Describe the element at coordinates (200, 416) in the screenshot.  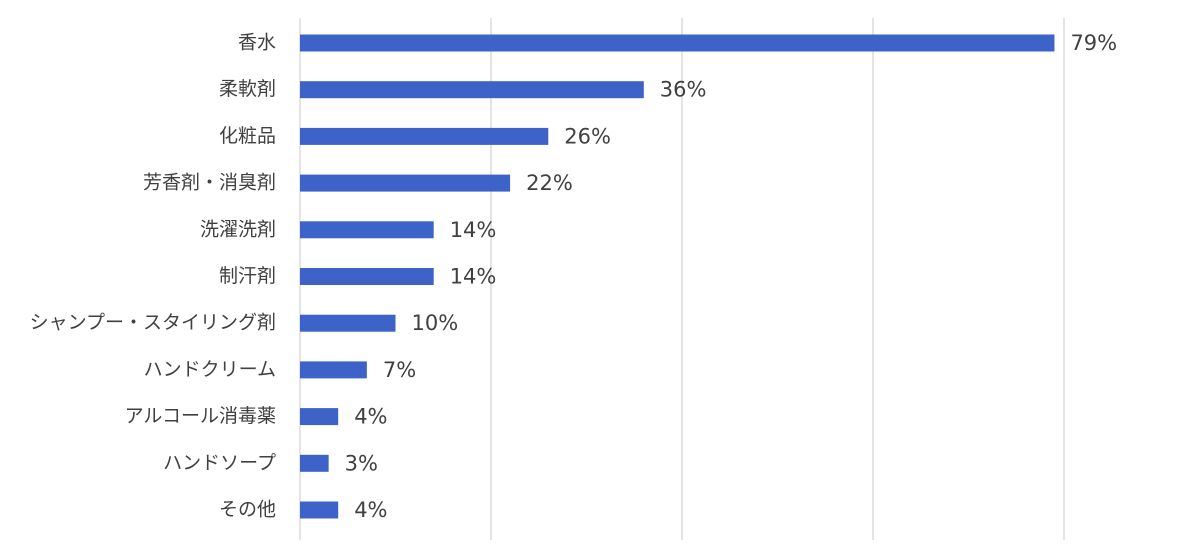
I see `category-label: アルコール消毒薬` at that location.